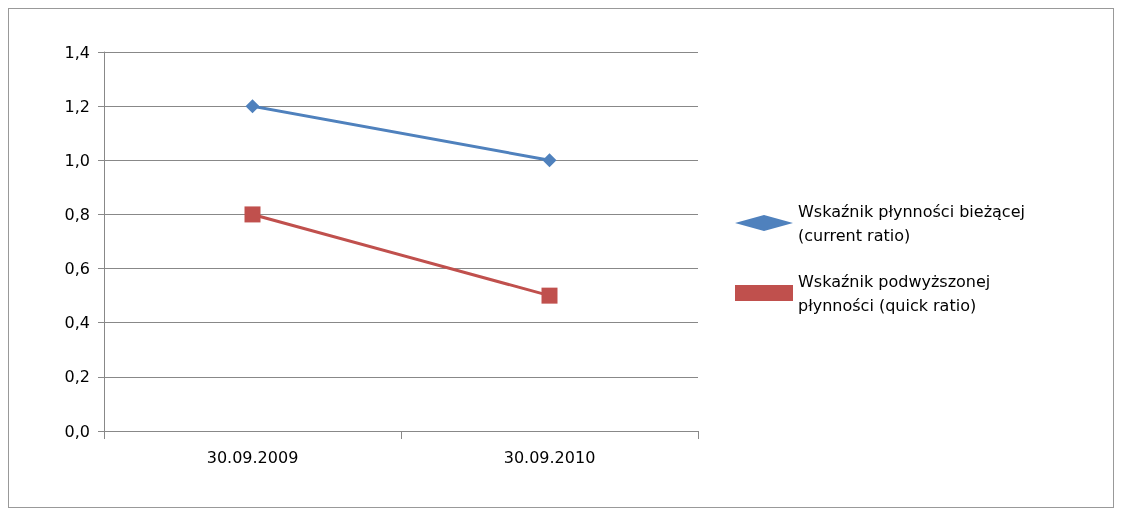 Image resolution: width=1122 pixels, height=516 pixels. I want to click on y-tick-label: 1,2, so click(77, 106).